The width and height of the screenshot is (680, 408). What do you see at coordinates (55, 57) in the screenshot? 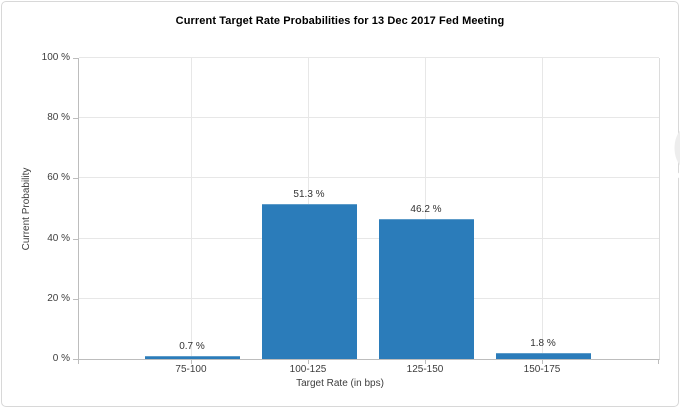
I see `y-tick-label: 100 %` at bounding box center [55, 57].